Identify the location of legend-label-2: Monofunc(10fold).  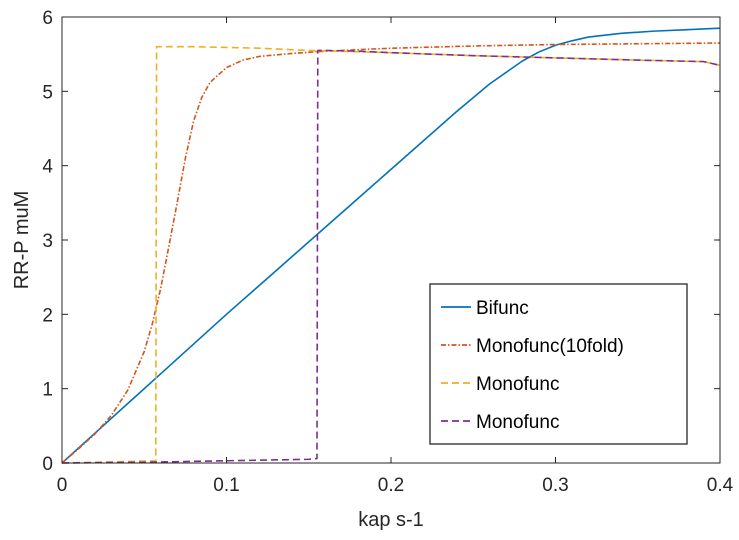
(550, 346).